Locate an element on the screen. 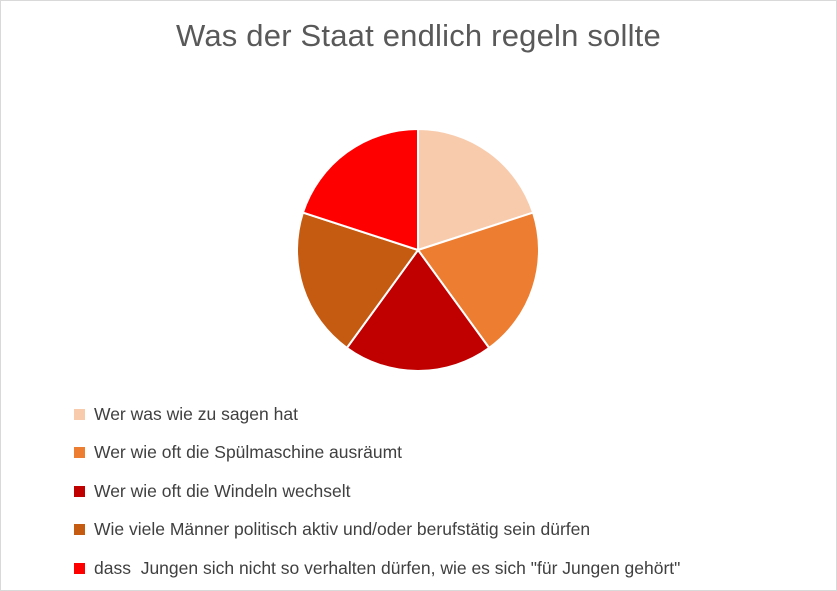  legend-label: Wer was wie zu sagen hat is located at coordinates (196, 413).